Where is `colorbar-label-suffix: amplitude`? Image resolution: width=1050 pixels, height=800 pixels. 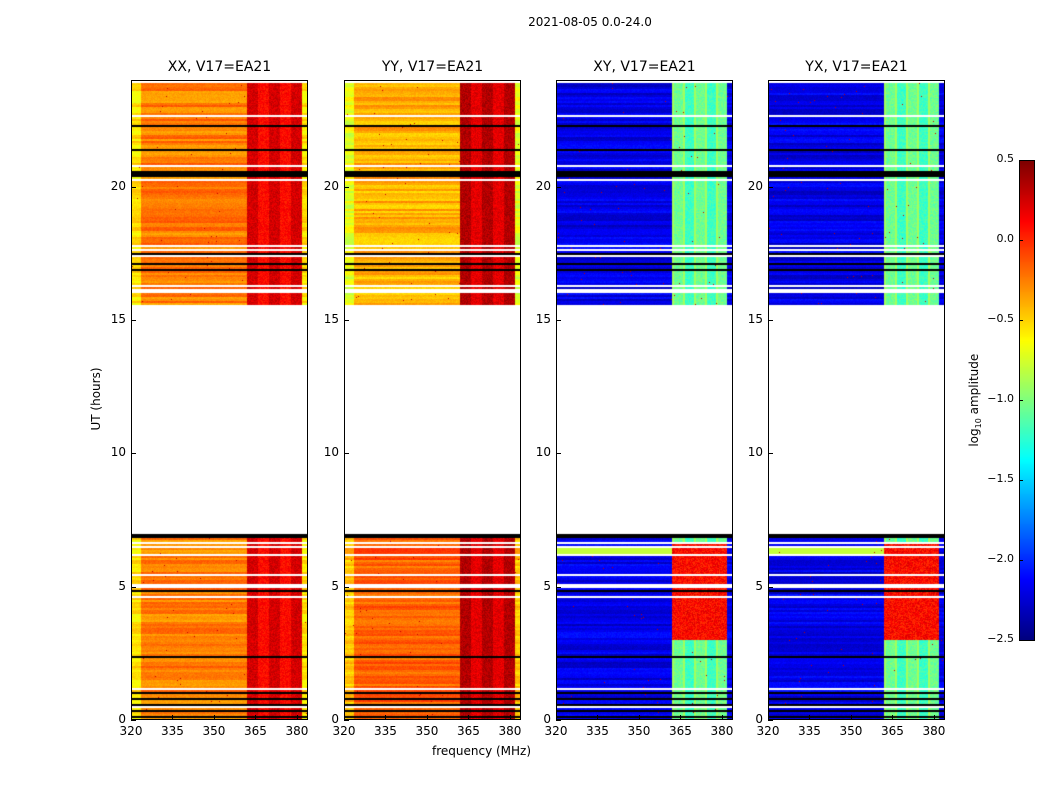 colorbar-label-suffix: amplitude is located at coordinates (973, 386).